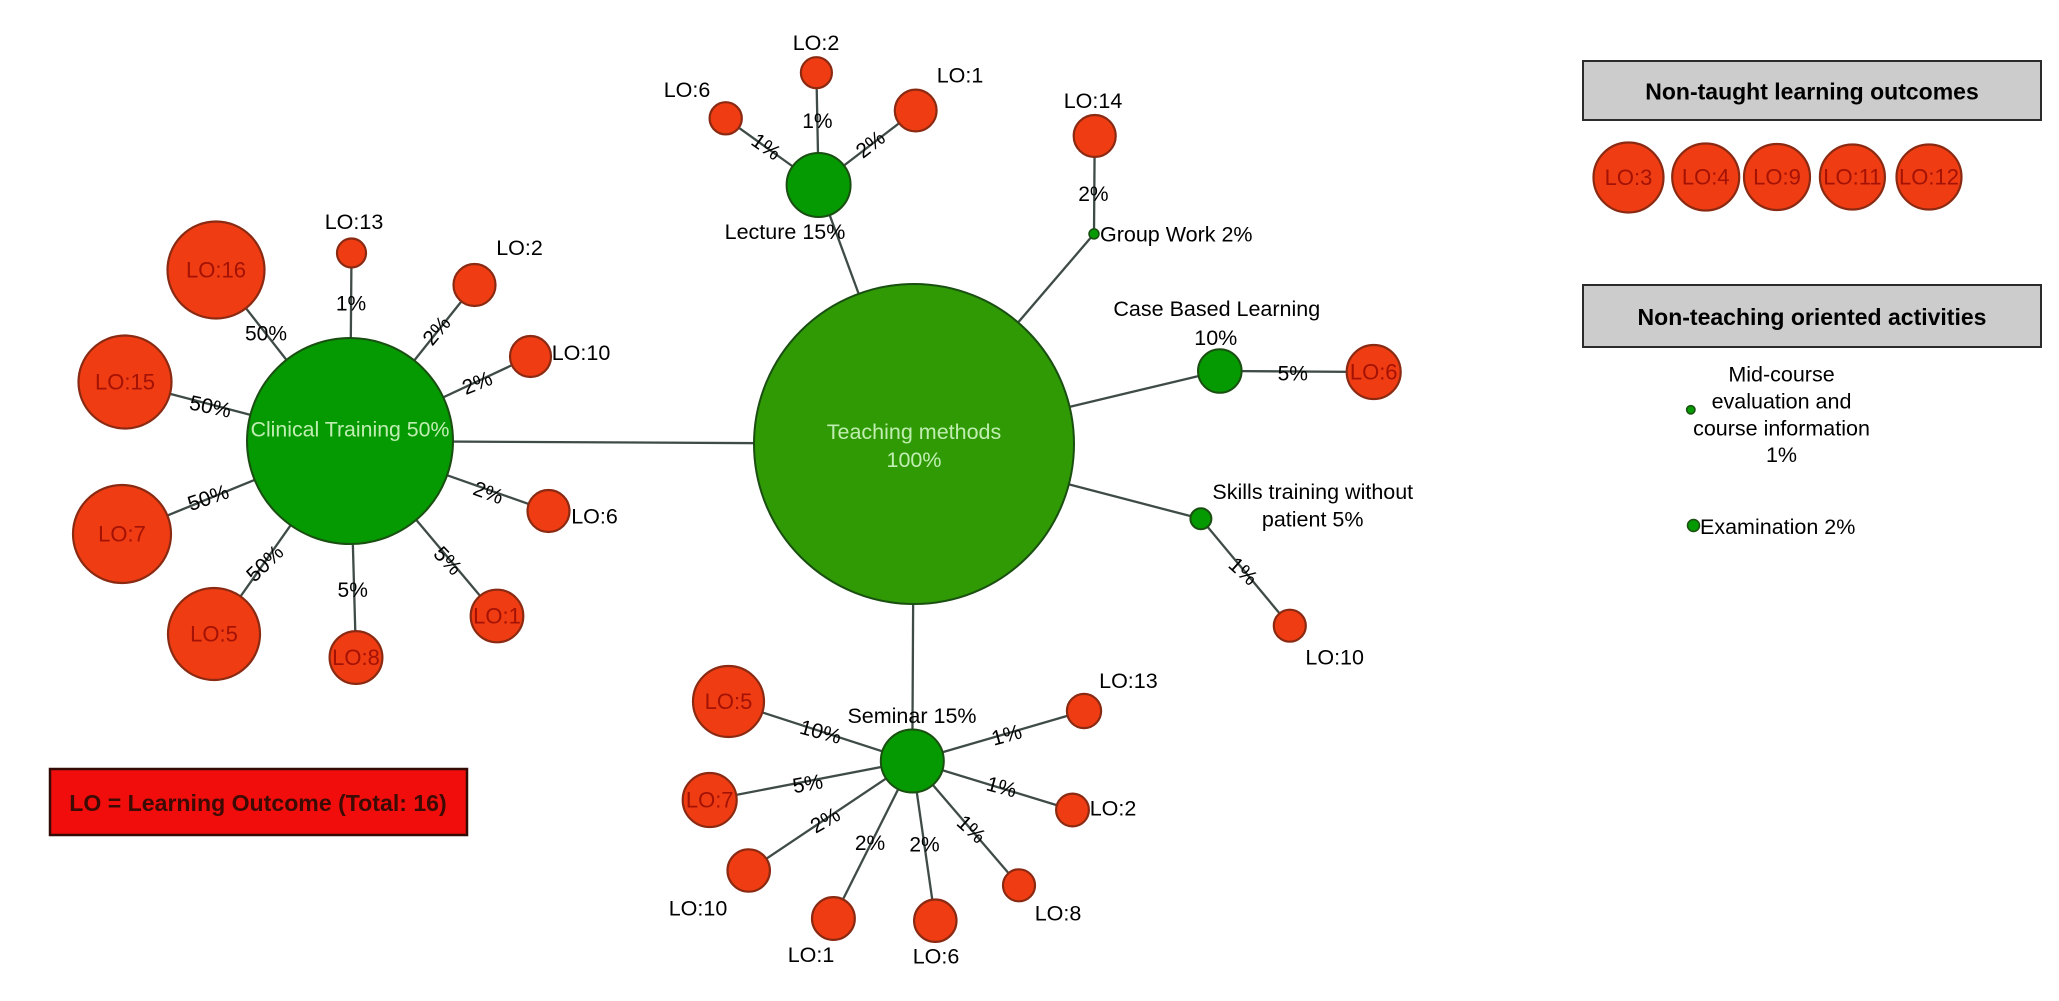  Describe the element at coordinates (1929, 177) in the screenshot. I see `svg-text: LO:12` at that location.